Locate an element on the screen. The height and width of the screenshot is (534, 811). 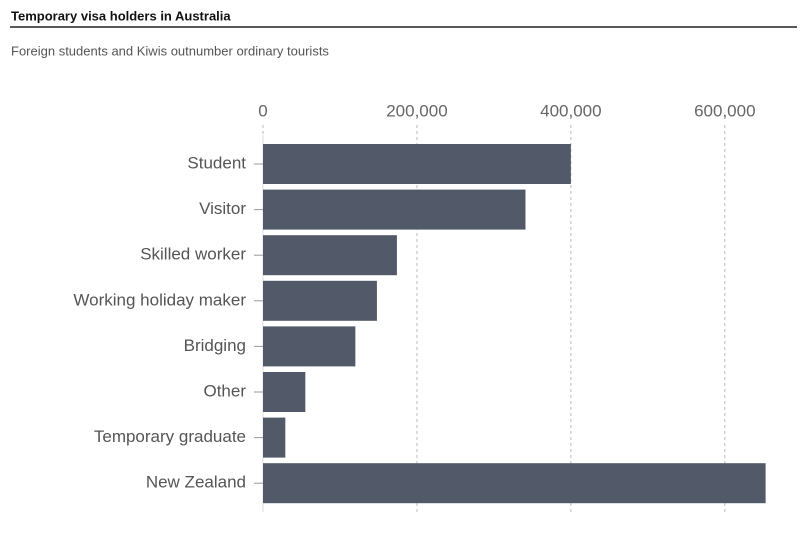
y-tick-label: Other is located at coordinates (224, 390).